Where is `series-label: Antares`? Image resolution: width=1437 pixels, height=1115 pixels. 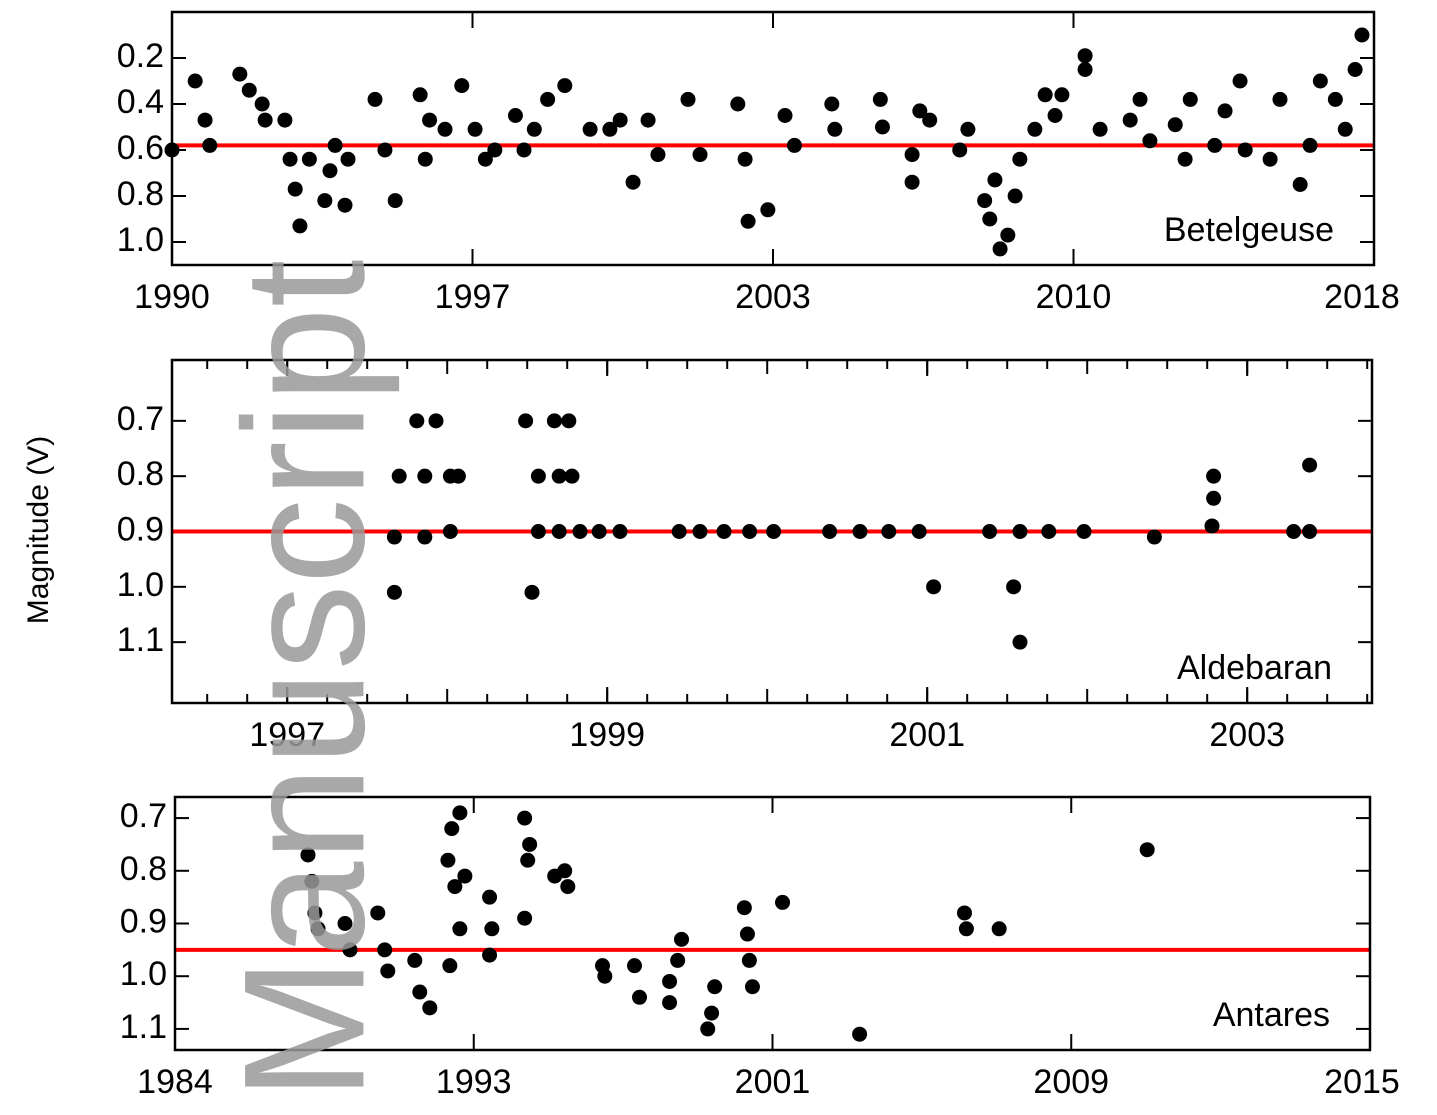
series-label: Antares is located at coordinates (1271, 1015).